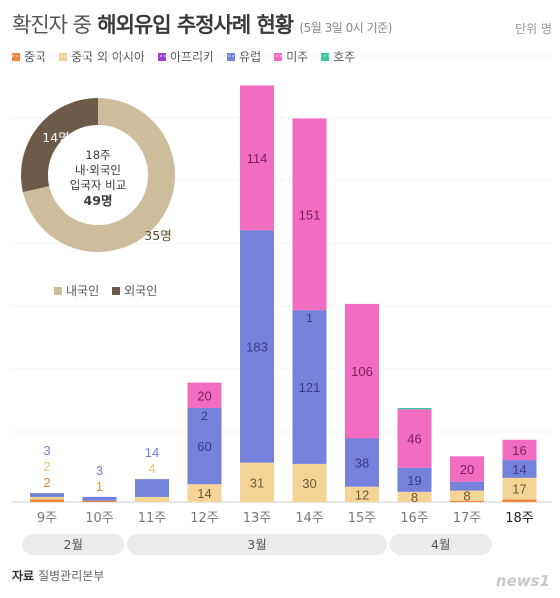  Describe the element at coordinates (83, 291) in the screenshot. I see `donut-legend-label: 내국인` at that location.